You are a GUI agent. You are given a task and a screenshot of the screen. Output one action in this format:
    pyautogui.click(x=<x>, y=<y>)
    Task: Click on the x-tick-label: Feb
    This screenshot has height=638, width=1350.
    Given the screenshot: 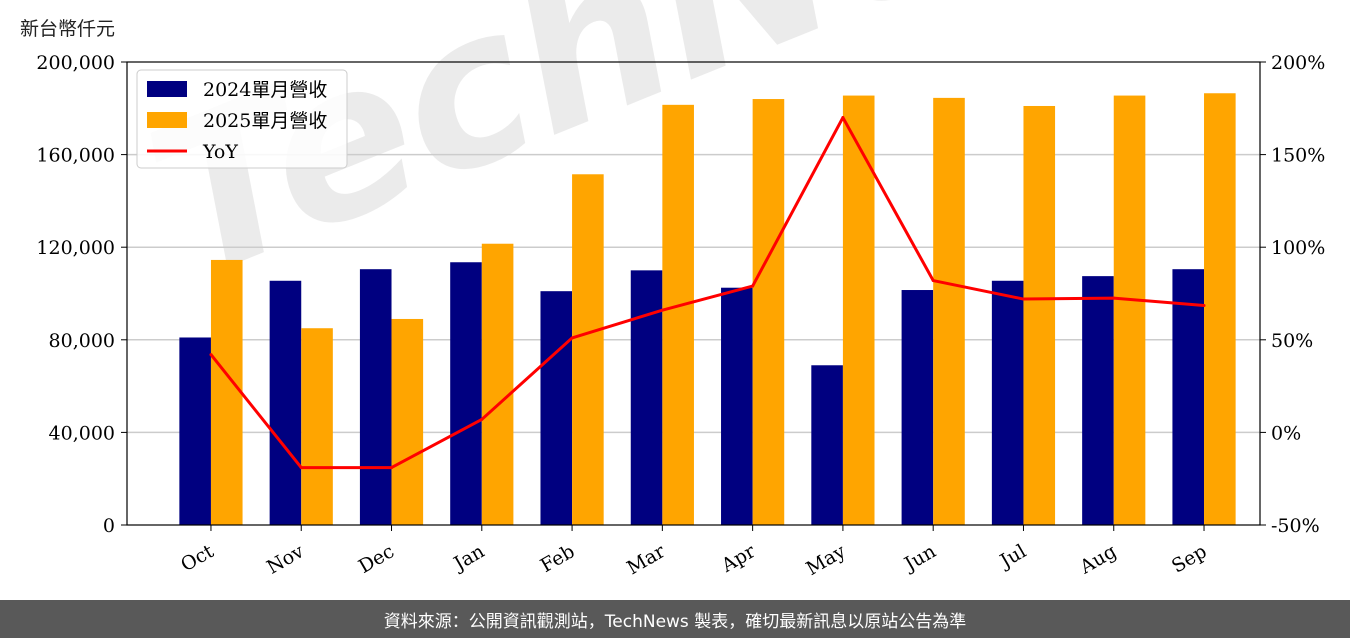 What is the action you would take?
    pyautogui.click(x=558, y=558)
    